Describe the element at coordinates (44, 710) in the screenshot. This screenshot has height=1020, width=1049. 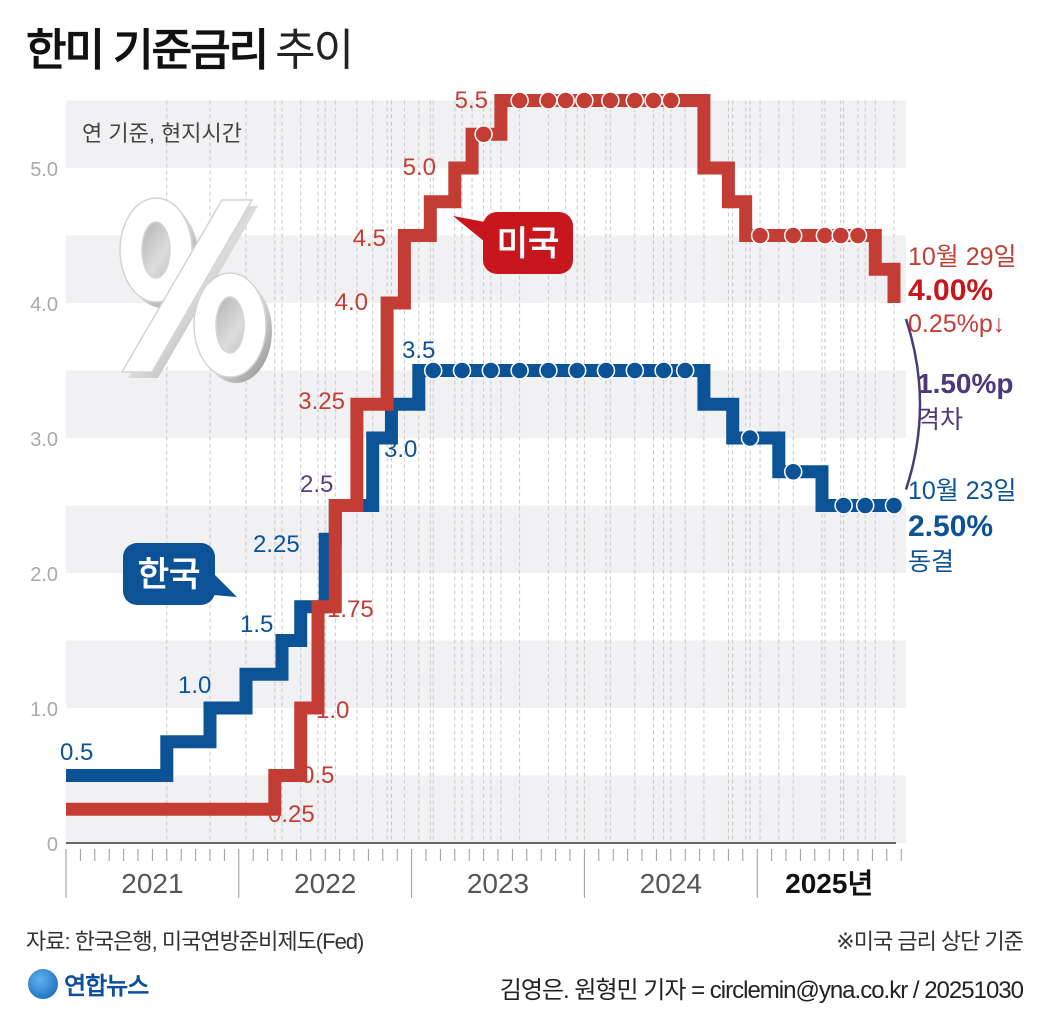
I see `y-tick-label: 1.0` at that location.